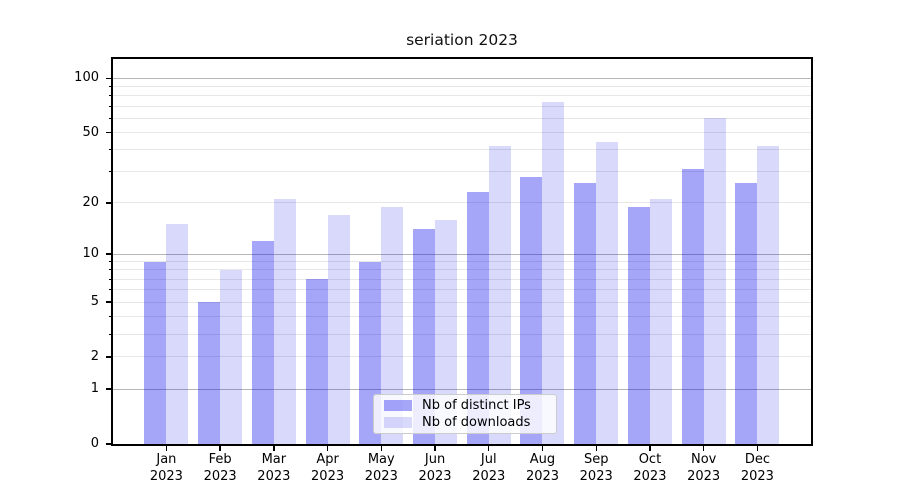 The height and width of the screenshot is (500, 900). I want to click on bar-distinct-ips-nov, so click(692, 306).